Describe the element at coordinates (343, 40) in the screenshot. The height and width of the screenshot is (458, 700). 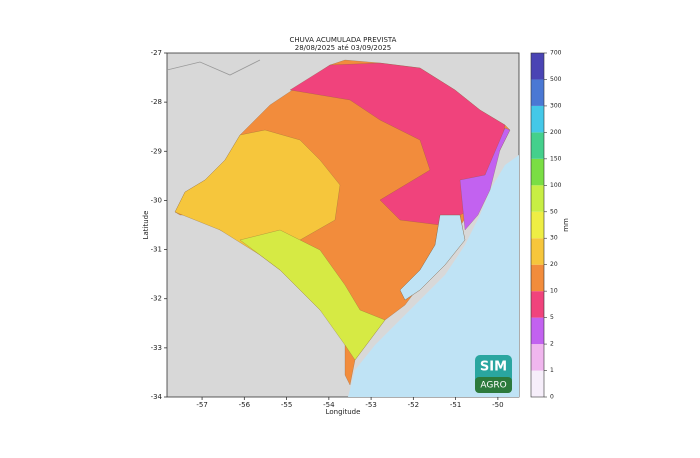
I see `title: CHUVA ACUMULADA PREVISTA` at that location.